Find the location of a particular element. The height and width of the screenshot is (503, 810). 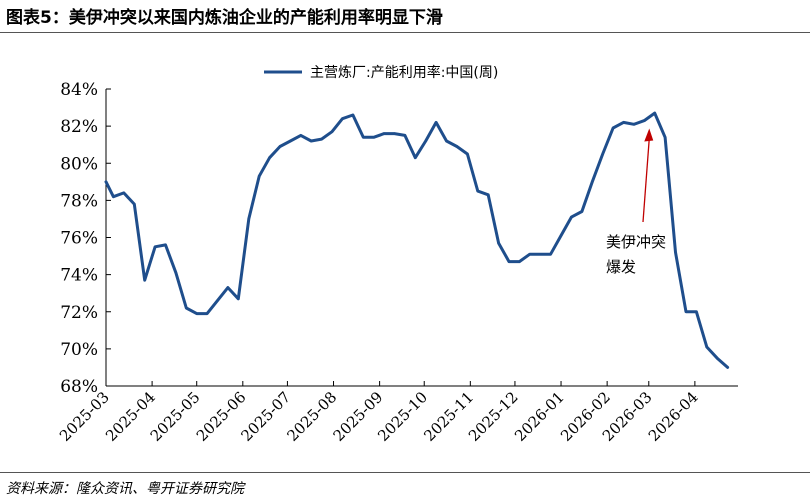

source-note: 资料来源：隆众资讯、粤开证券研究院 is located at coordinates (125, 489).